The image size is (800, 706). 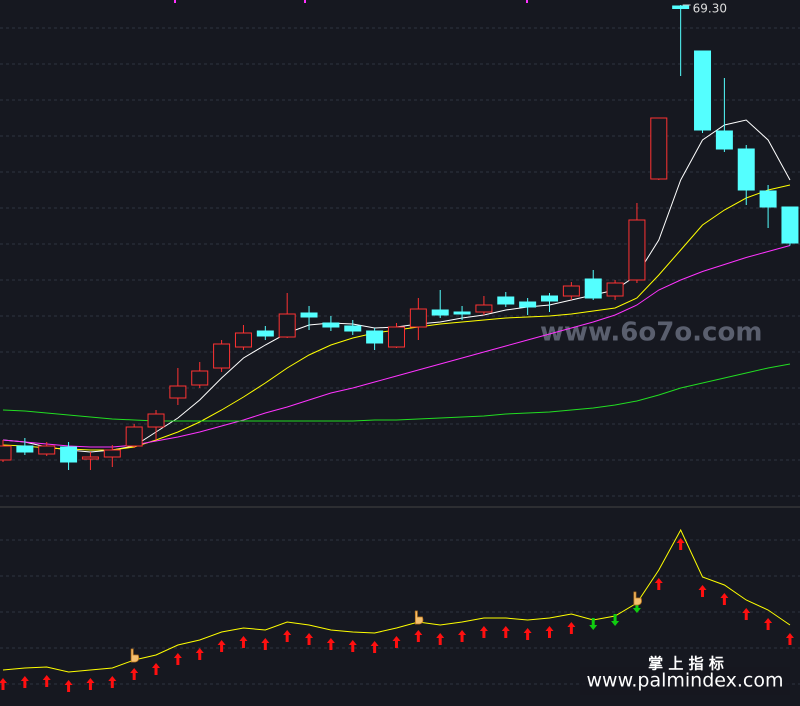 I want to click on watermark-brand: 掌 上 指 标, so click(x=686, y=664).